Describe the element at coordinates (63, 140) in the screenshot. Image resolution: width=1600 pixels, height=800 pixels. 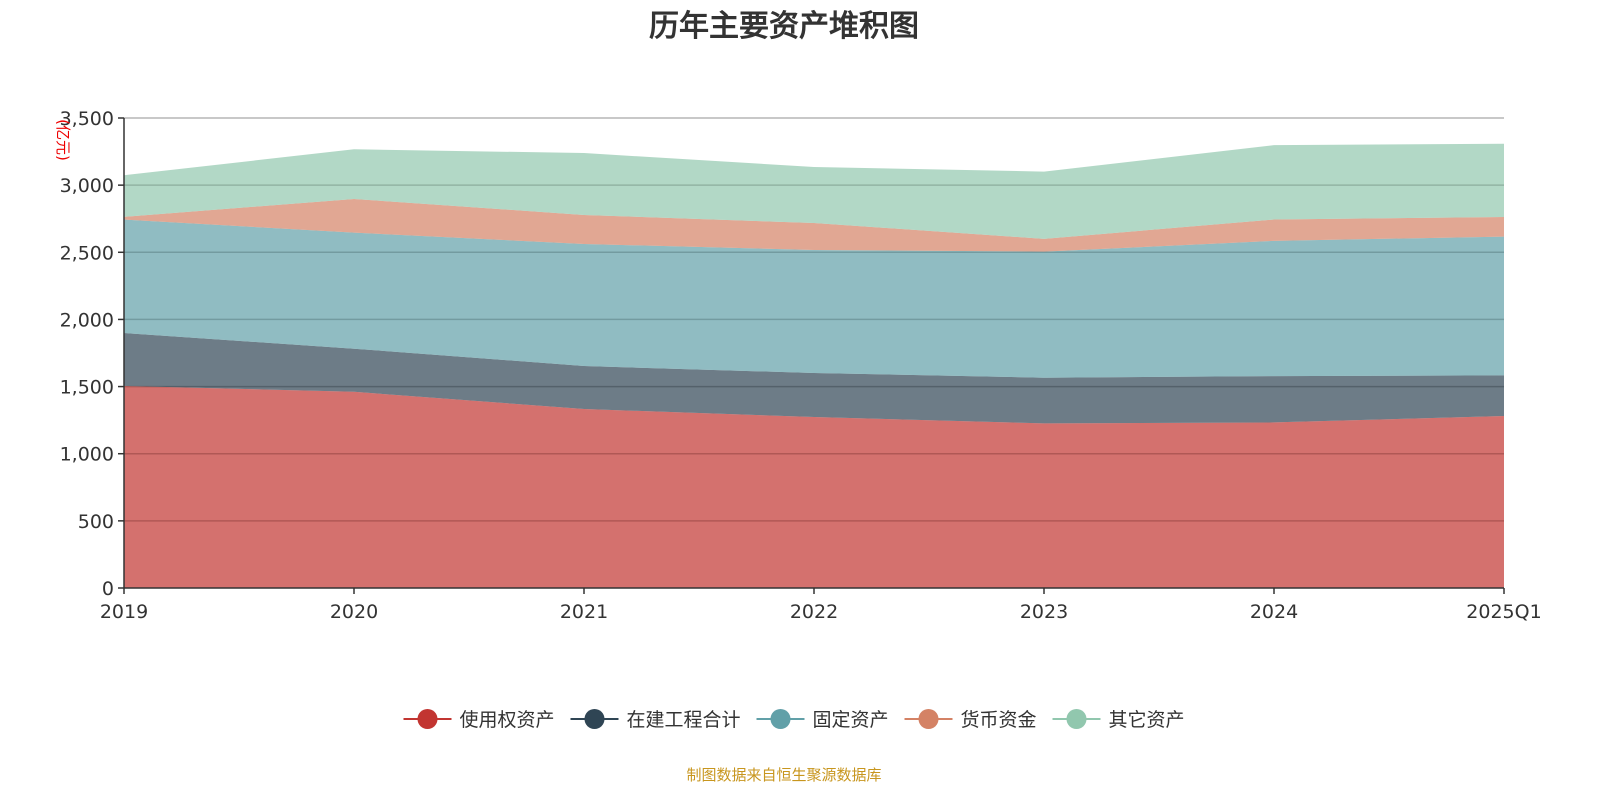
I see `y-axis-unit-label: (亿元)` at that location.